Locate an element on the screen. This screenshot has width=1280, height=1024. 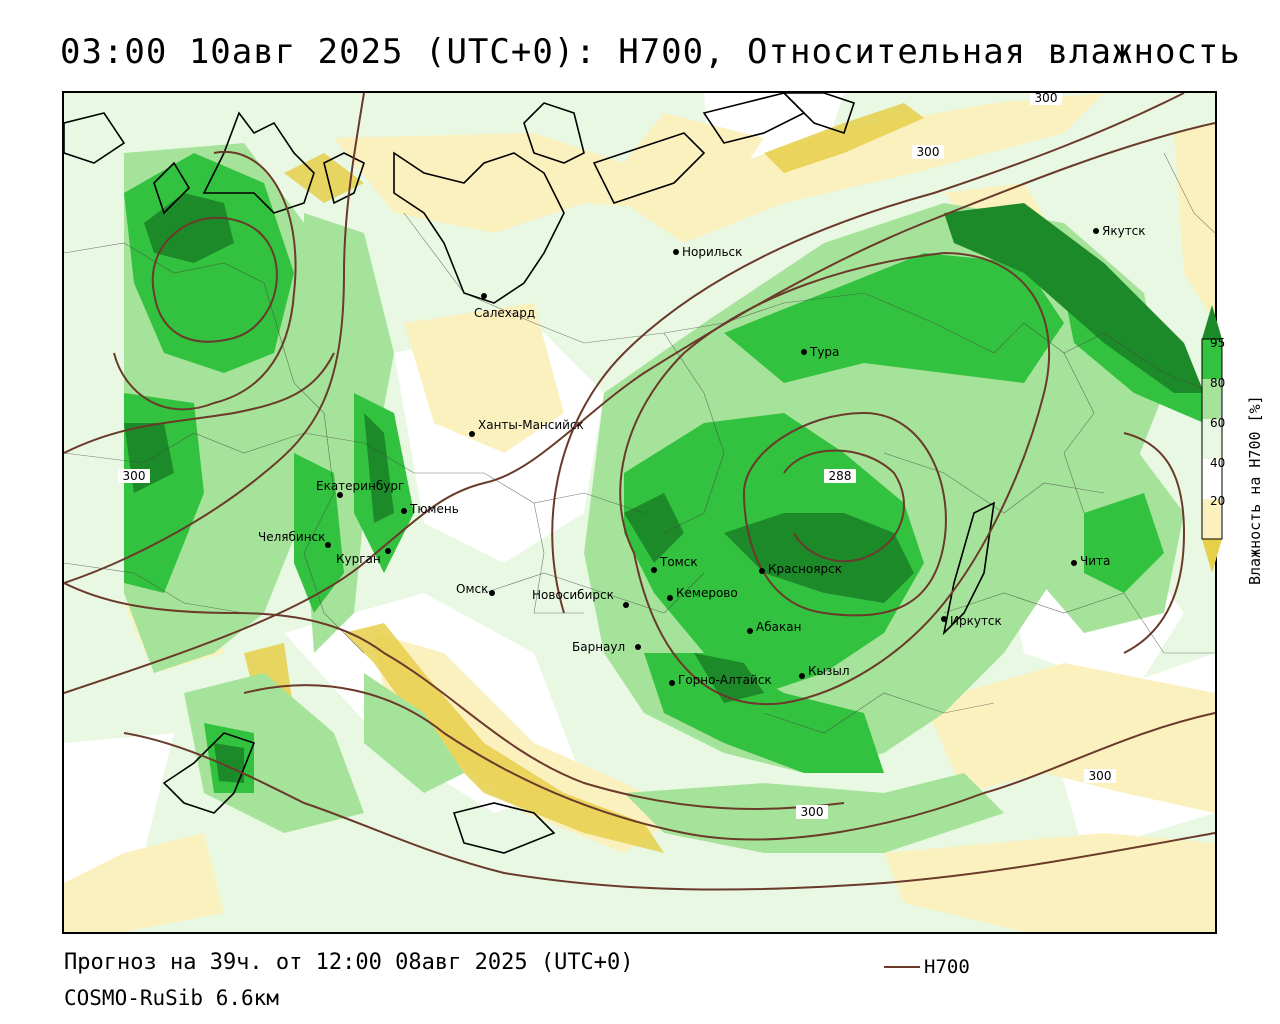
city-abakan: Абакан is located at coordinates (774, 627).